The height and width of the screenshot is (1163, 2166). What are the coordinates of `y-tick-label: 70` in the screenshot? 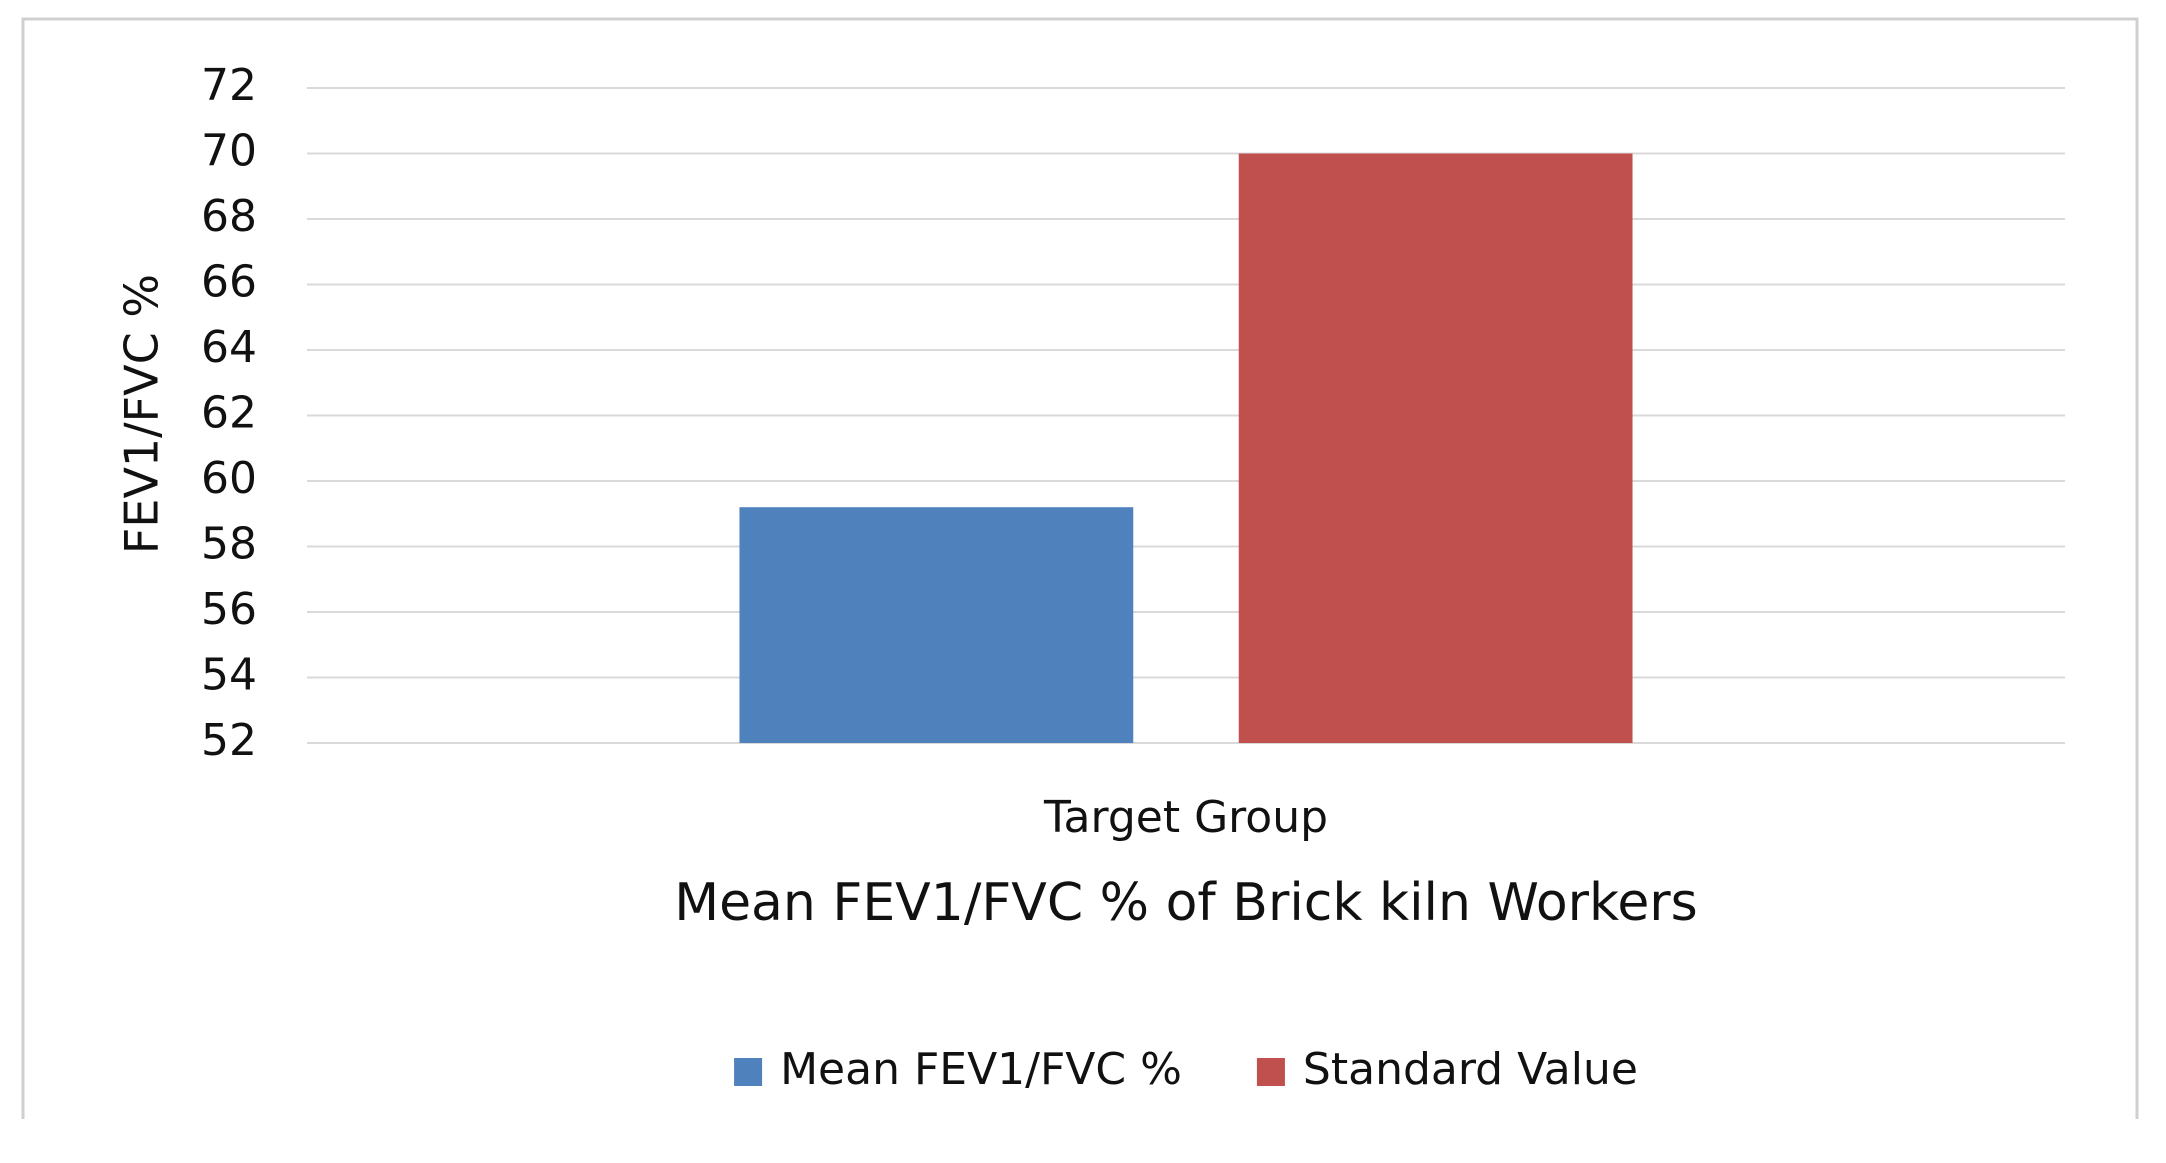 It's located at (229, 151).